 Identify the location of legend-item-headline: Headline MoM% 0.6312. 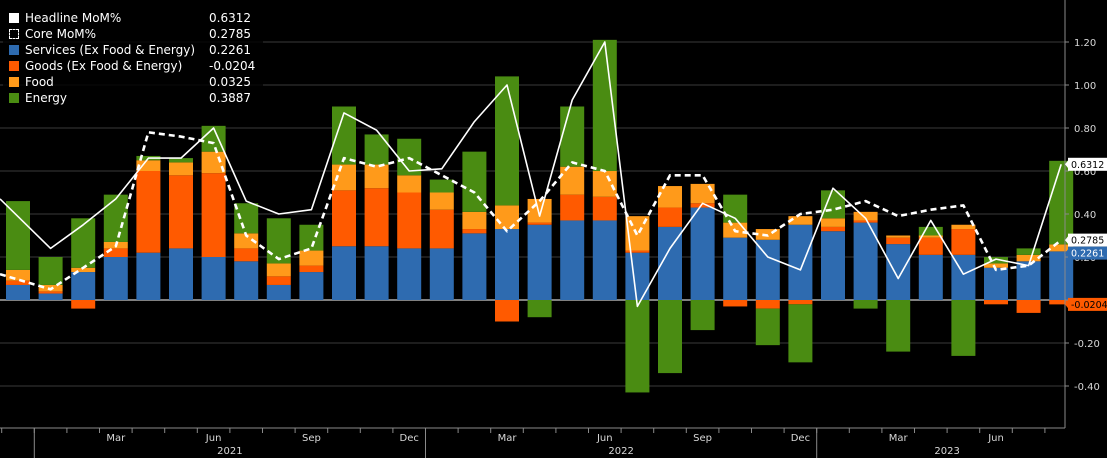
(134, 18).